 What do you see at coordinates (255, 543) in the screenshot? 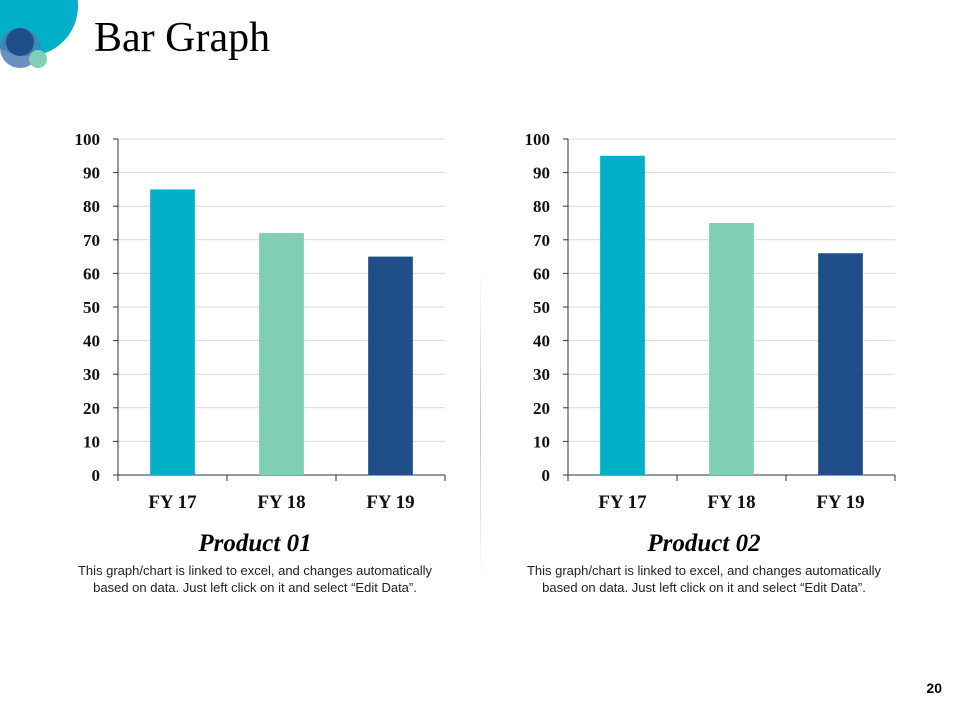
I see `caption-heading: Product 01` at bounding box center [255, 543].